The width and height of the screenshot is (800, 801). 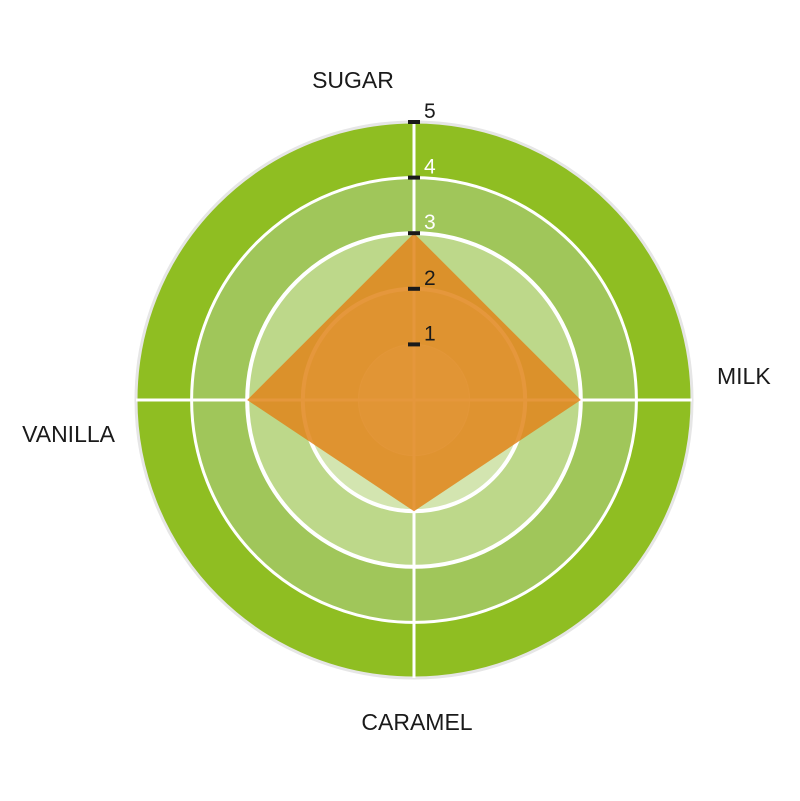 What do you see at coordinates (430, 167) in the screenshot?
I see `tick-label-4: 4` at bounding box center [430, 167].